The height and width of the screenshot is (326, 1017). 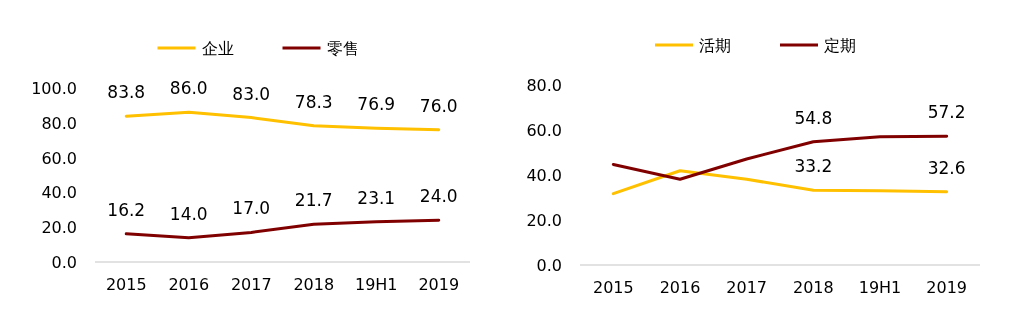 What do you see at coordinates (54, 88) in the screenshot?
I see `y-tick-label: 100.0` at bounding box center [54, 88].